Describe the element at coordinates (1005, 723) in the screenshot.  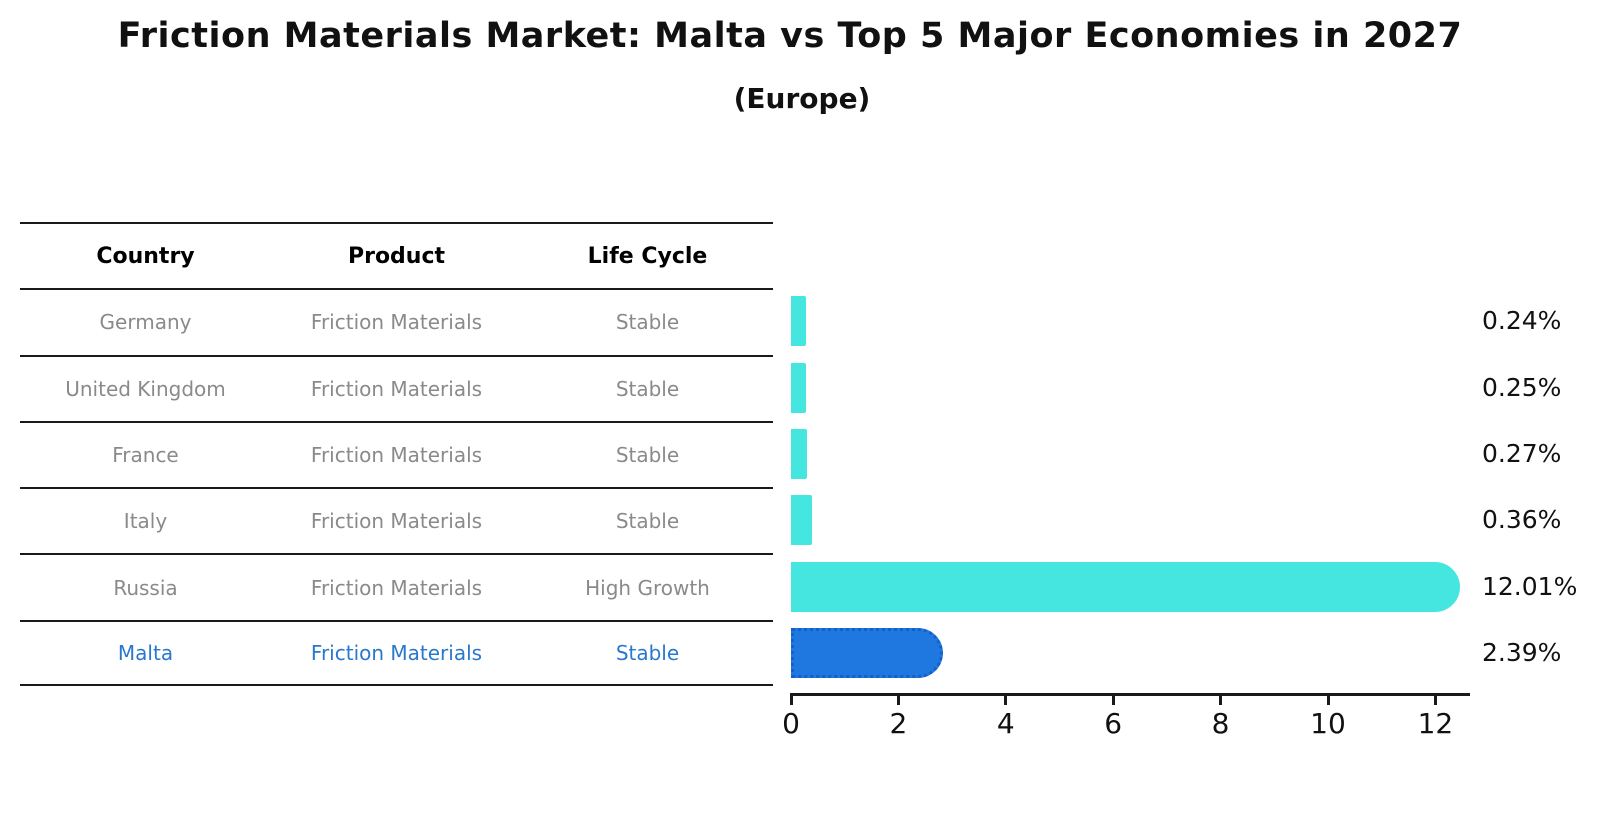
I see `x-axis-tick-label: 4` at that location.